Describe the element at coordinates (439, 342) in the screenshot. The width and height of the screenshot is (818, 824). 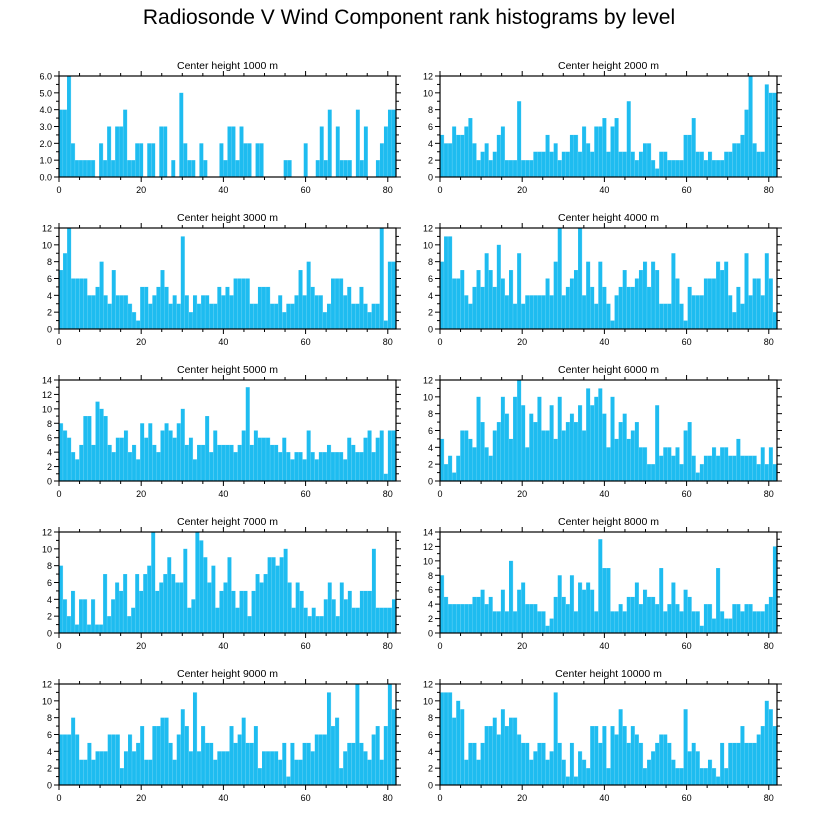
I see `x-tick-label: 0` at that location.